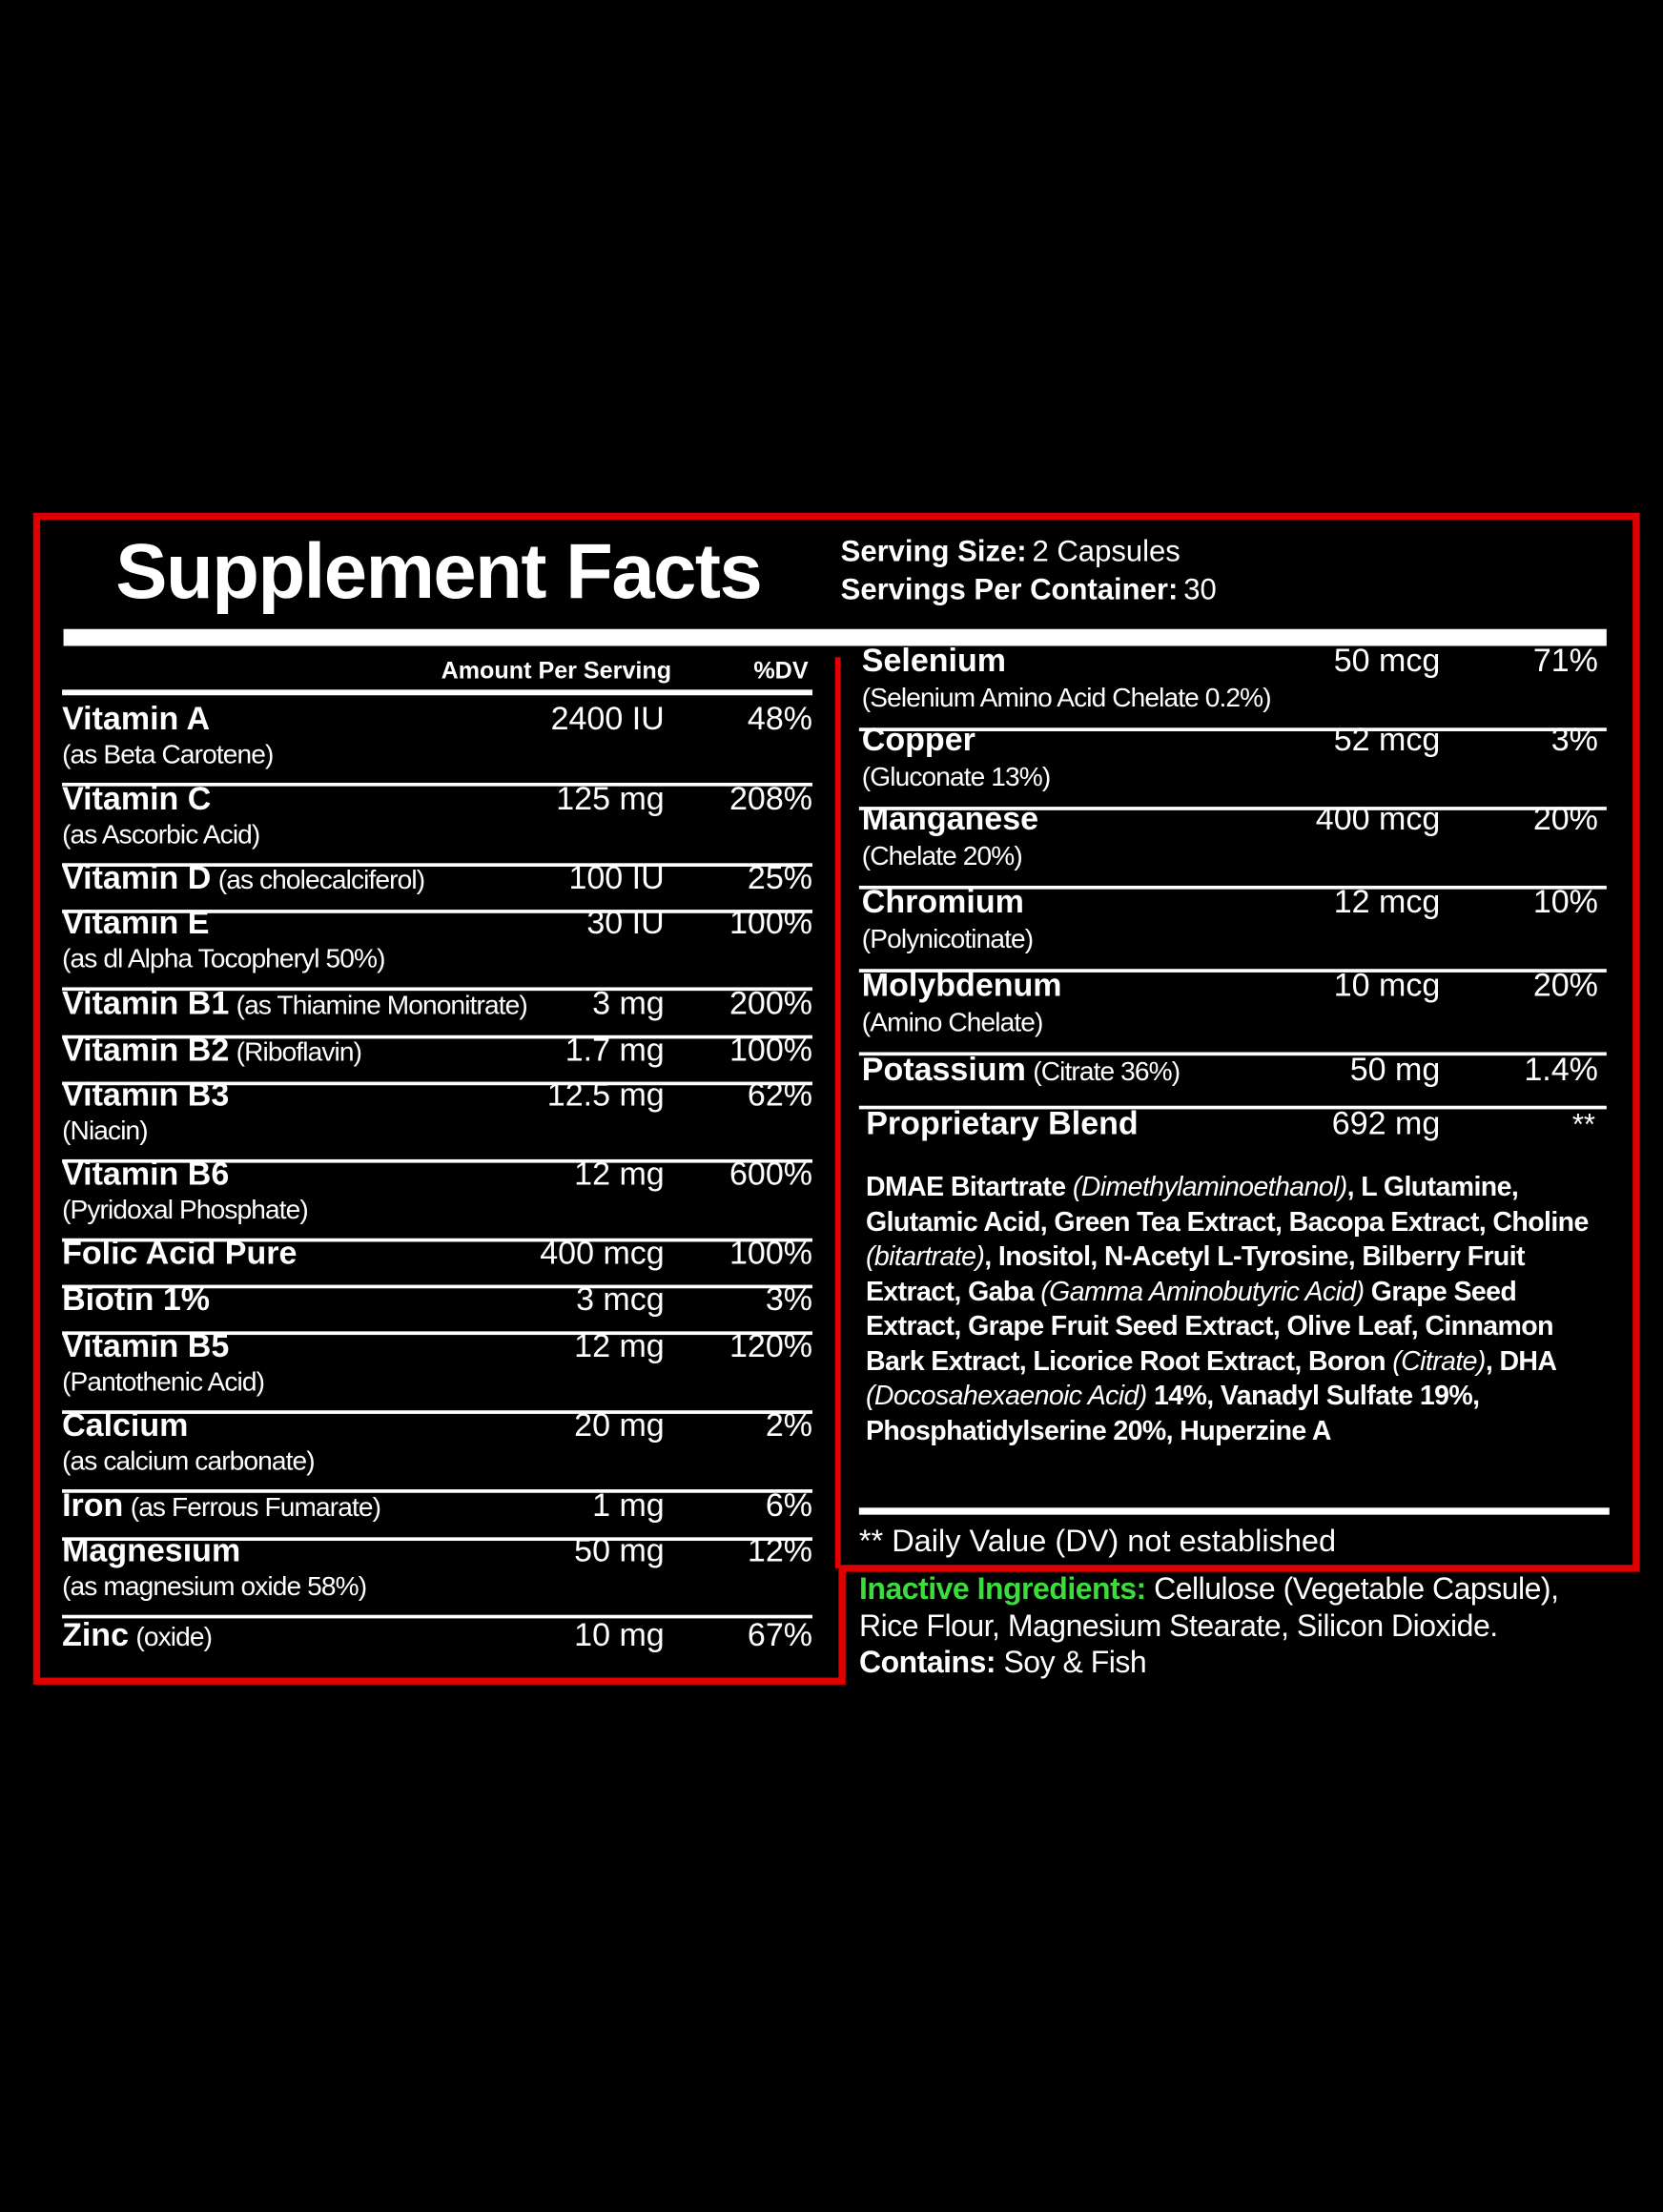 This screenshot has width=1663, height=2212. Describe the element at coordinates (179, 1253) in the screenshot. I see `nutrient-name: Folic Acid Pure` at that location.